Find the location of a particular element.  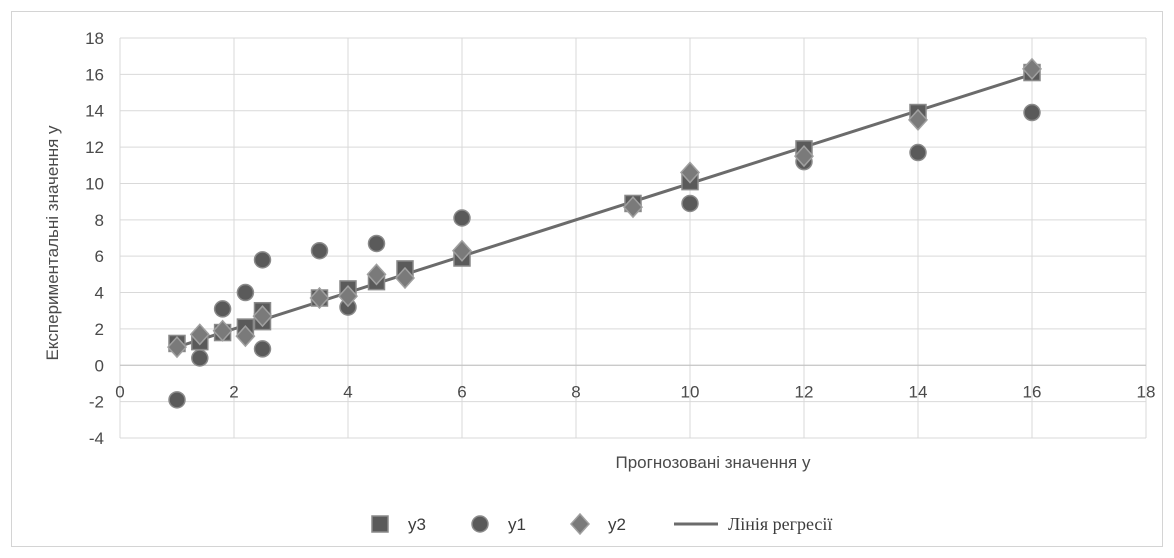

legend-marker-y3 is located at coordinates (380, 524).